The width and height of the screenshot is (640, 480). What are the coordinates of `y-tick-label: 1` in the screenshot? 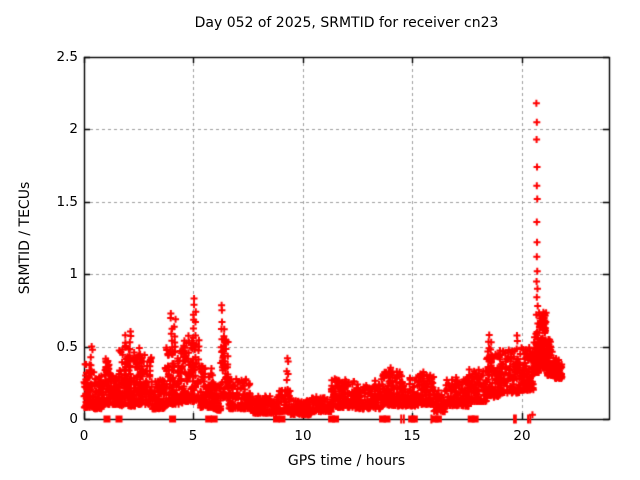 It's located at (73, 274).